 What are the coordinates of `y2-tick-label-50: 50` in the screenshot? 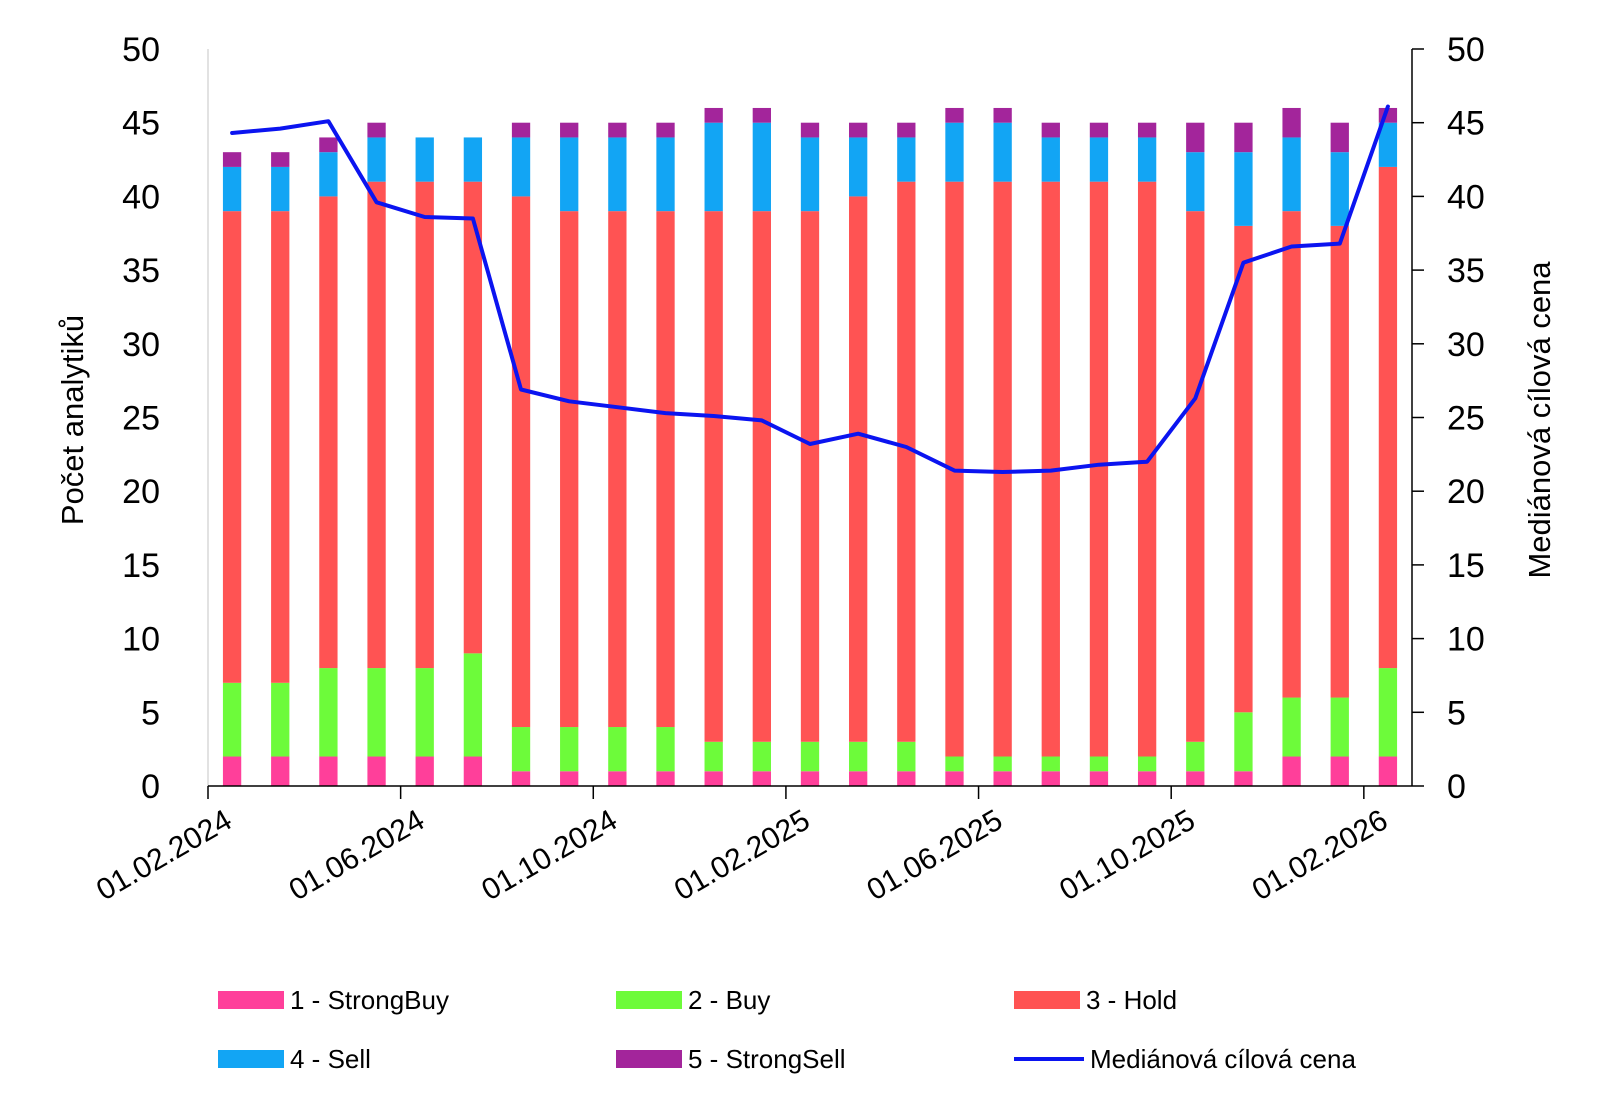 It's located at (1466, 50).